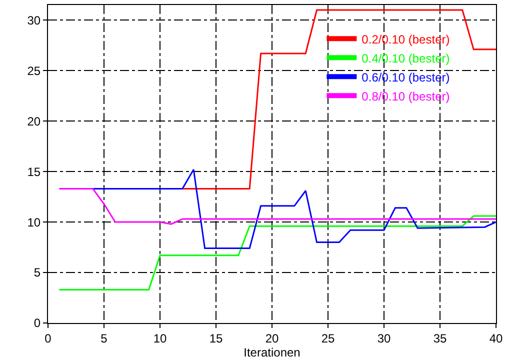 This screenshot has width=507, height=360. What do you see at coordinates (34, 222) in the screenshot?
I see `y-tick-label: 10` at bounding box center [34, 222].